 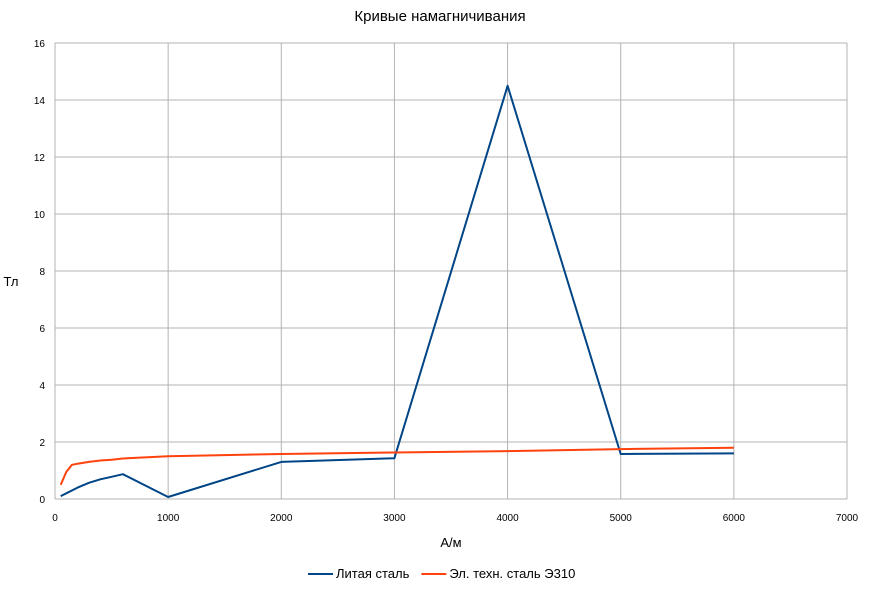 I want to click on y-tick-label: 8, so click(x=42, y=272).